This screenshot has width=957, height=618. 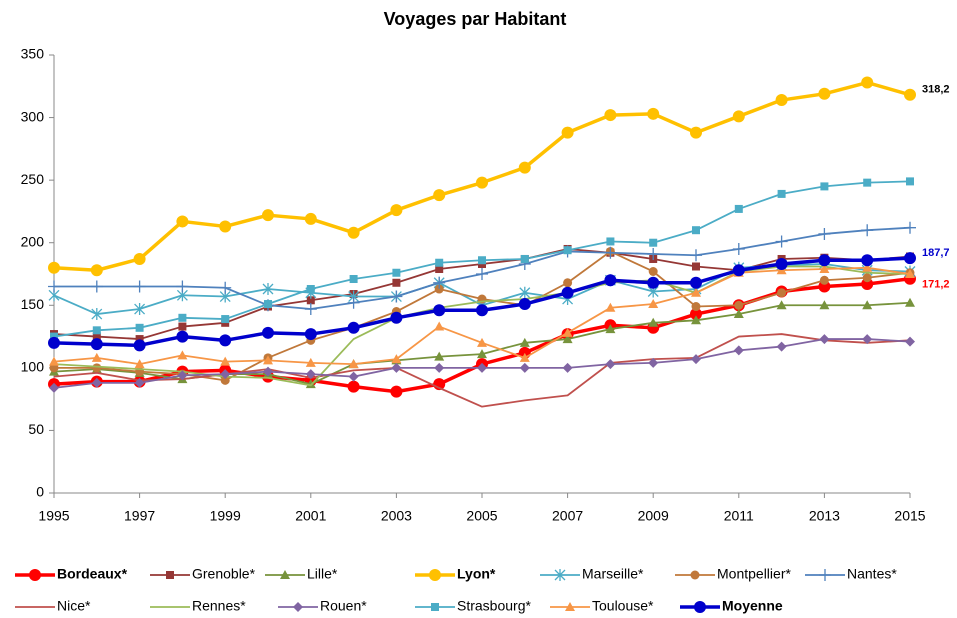 I want to click on legend-label: Nantes*, so click(x=872, y=574).